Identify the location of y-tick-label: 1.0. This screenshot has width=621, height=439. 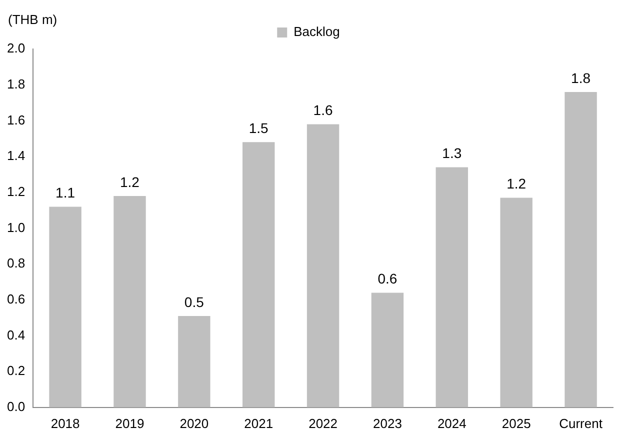
(16, 227).